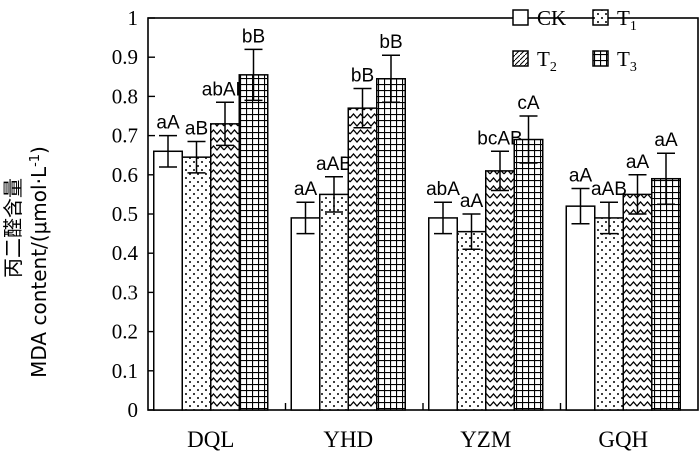  I want to click on x-category-label: YZM, so click(485, 439).